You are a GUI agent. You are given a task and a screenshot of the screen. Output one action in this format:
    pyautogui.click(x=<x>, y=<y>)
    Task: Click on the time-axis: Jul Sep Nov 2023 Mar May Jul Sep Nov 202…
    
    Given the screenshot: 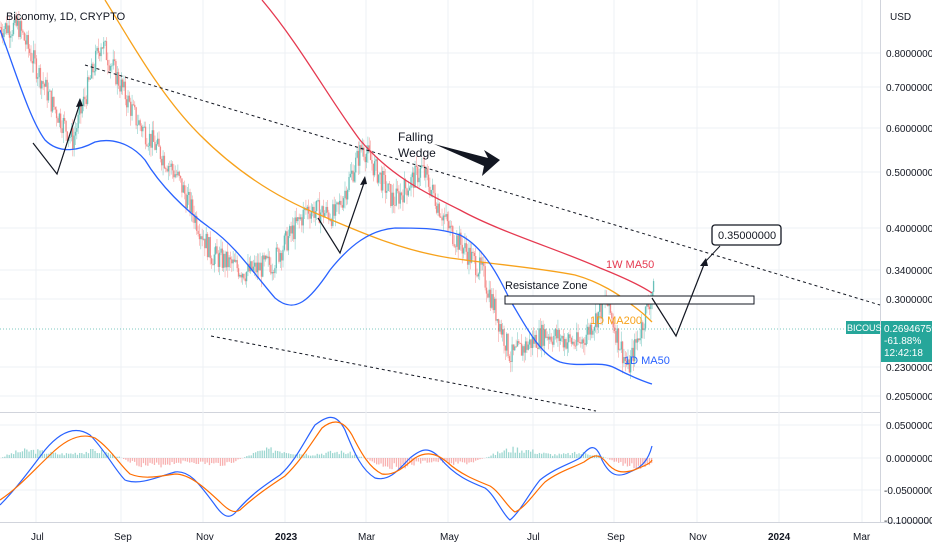 What is the action you would take?
    pyautogui.click(x=451, y=537)
    